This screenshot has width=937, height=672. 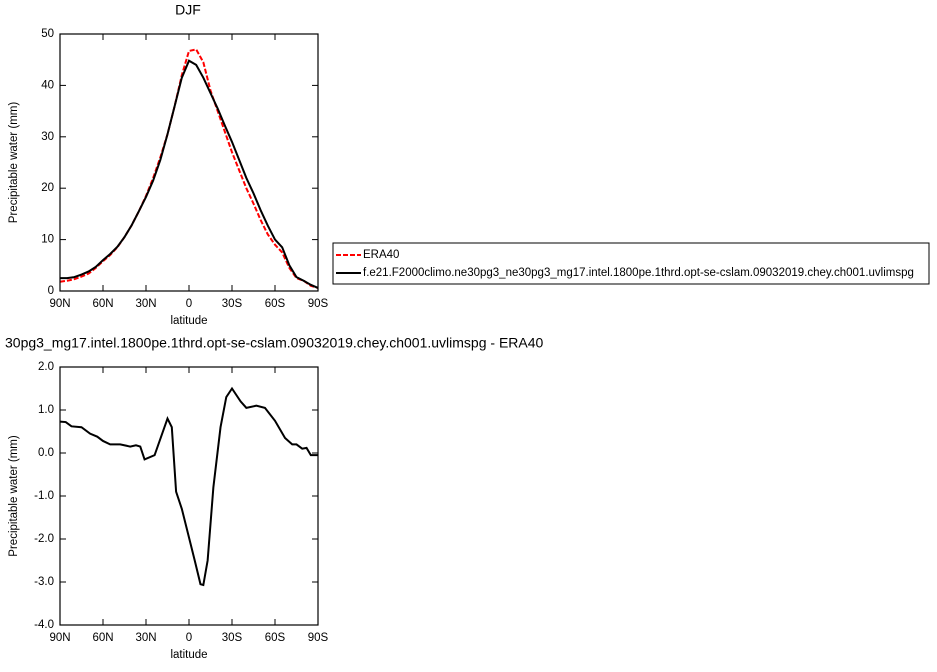 I want to click on legend-label: ERA40, so click(x=381, y=255).